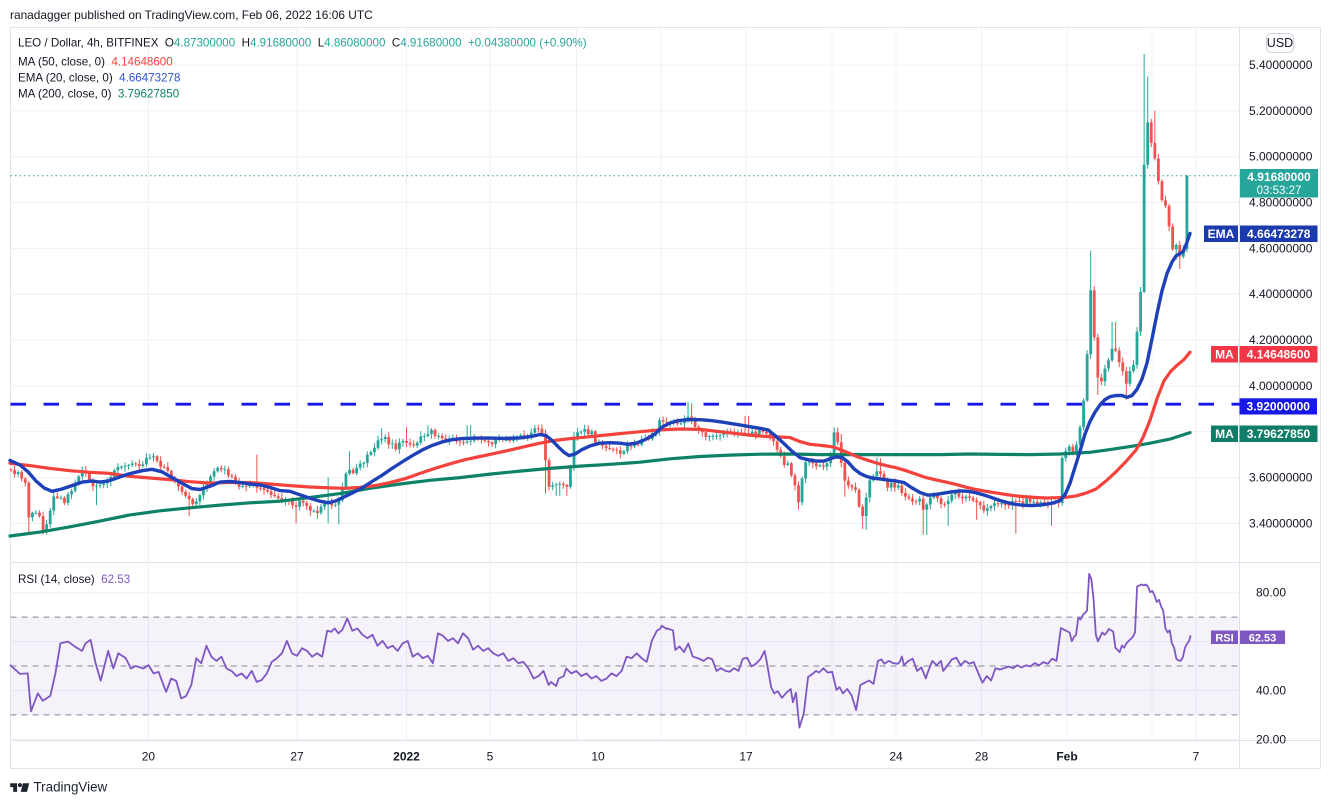 The width and height of the screenshot is (1331, 806). I want to click on svg-text: 80.00, so click(1271, 593).